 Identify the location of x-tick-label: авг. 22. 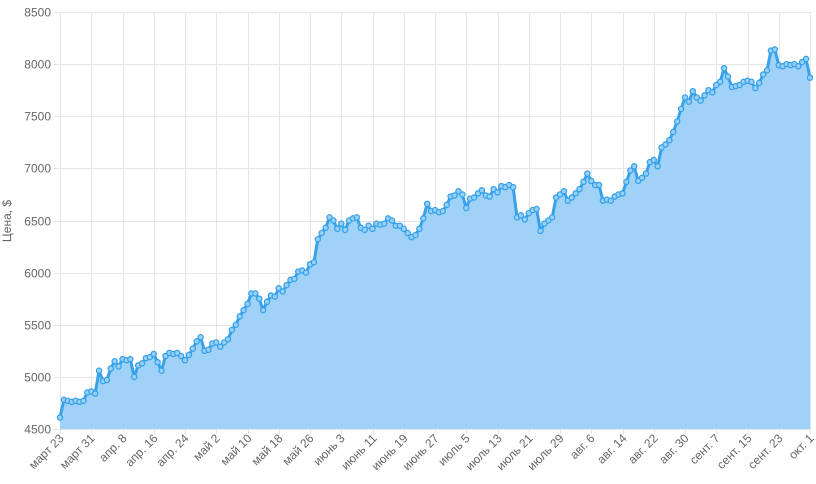
(643, 449).